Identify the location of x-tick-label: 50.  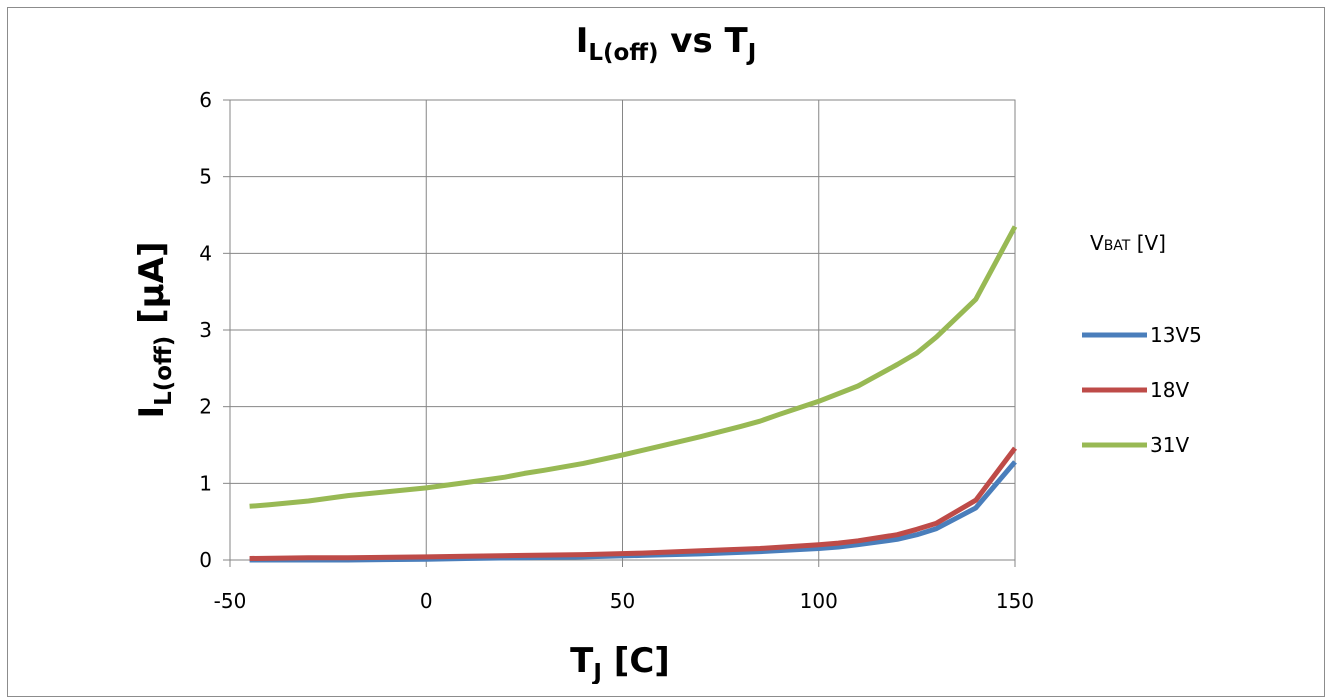
(622, 601).